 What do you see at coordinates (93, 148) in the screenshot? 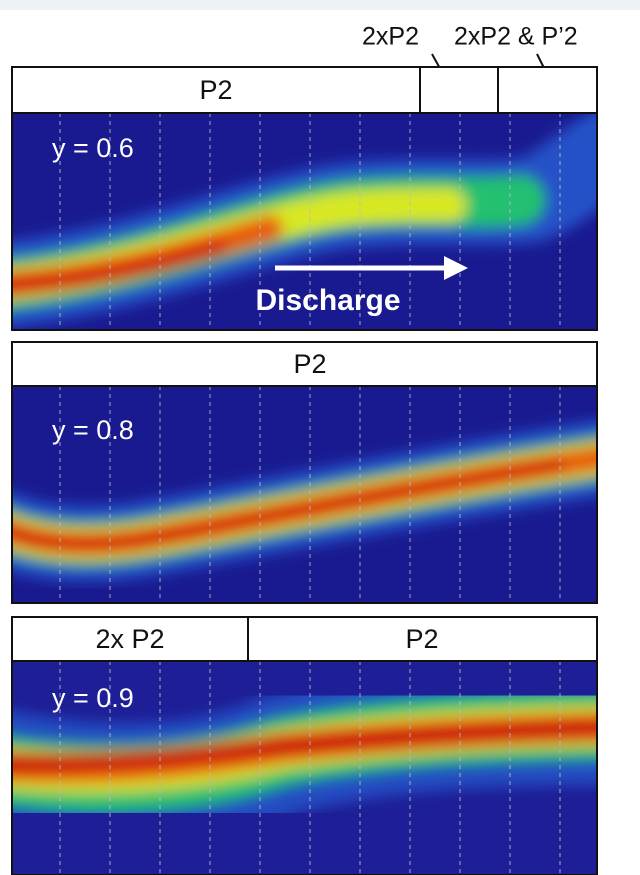
I see `panel-label: y = 0.6` at bounding box center [93, 148].